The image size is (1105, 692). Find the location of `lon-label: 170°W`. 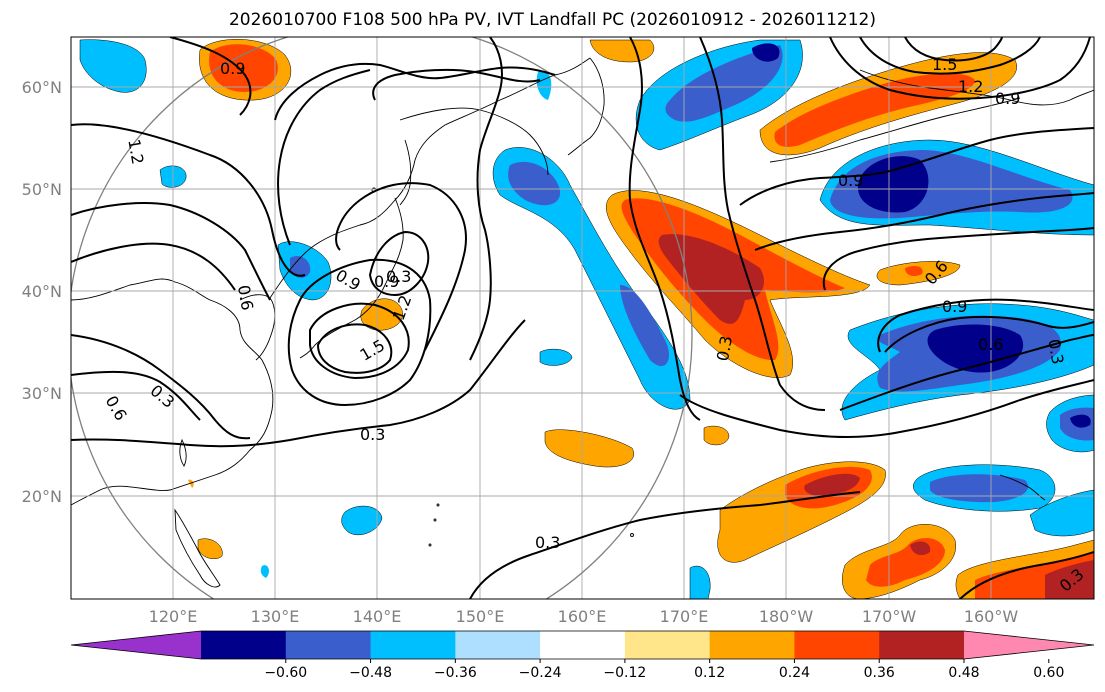

lon-label: 170°W is located at coordinates (889, 616).